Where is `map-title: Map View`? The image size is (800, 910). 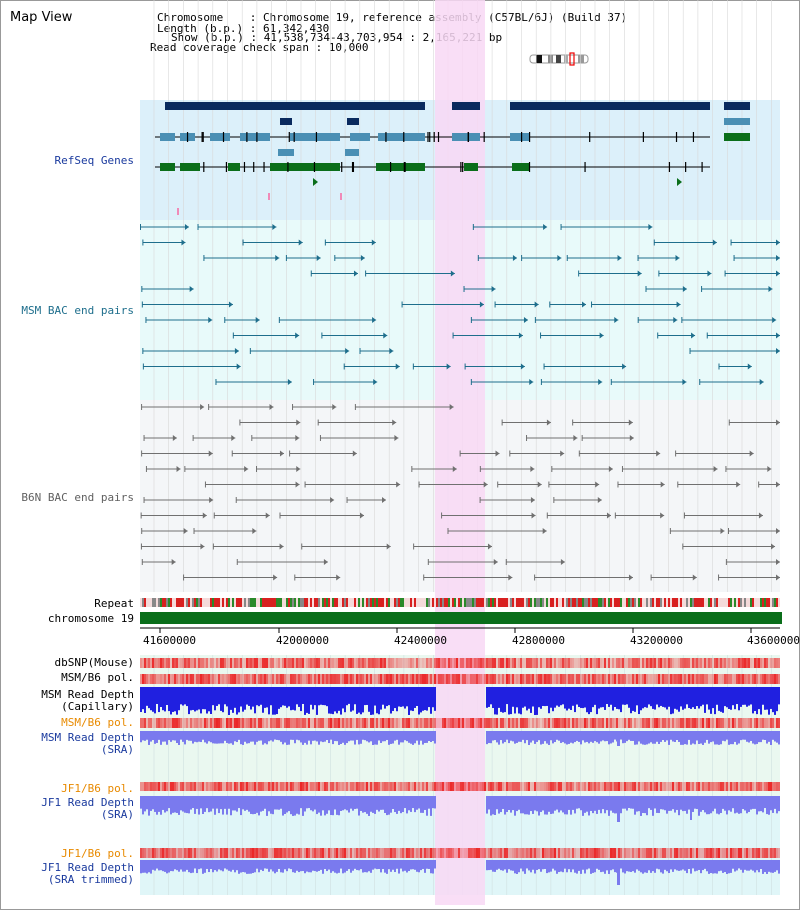 map-title: Map View is located at coordinates (41, 17).